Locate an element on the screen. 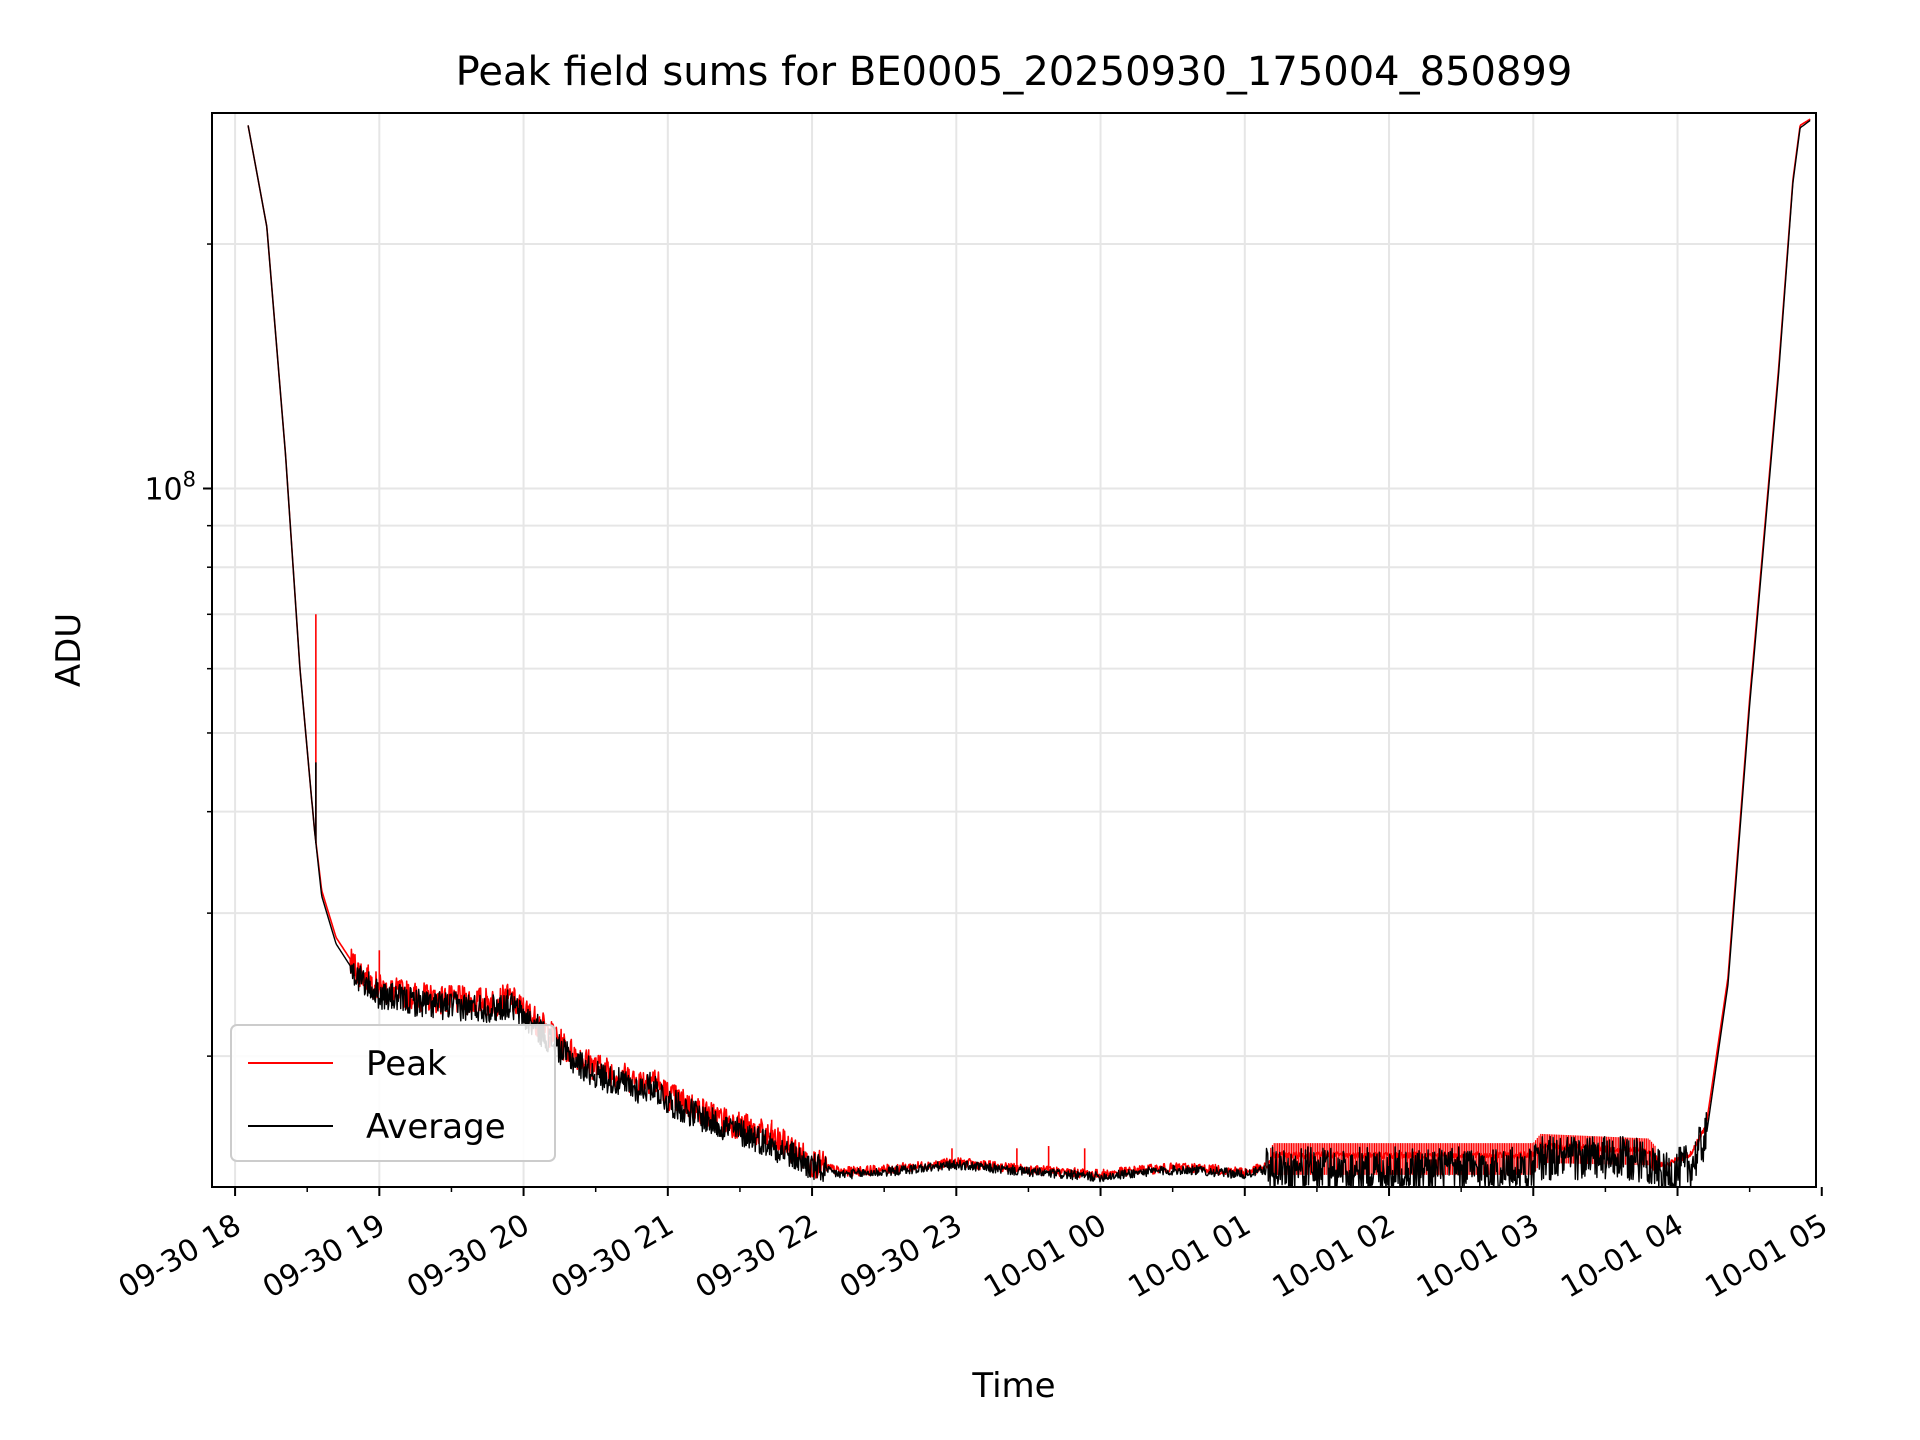 The width and height of the screenshot is (1920, 1440). legend-peak-label: Peak is located at coordinates (406, 1064).